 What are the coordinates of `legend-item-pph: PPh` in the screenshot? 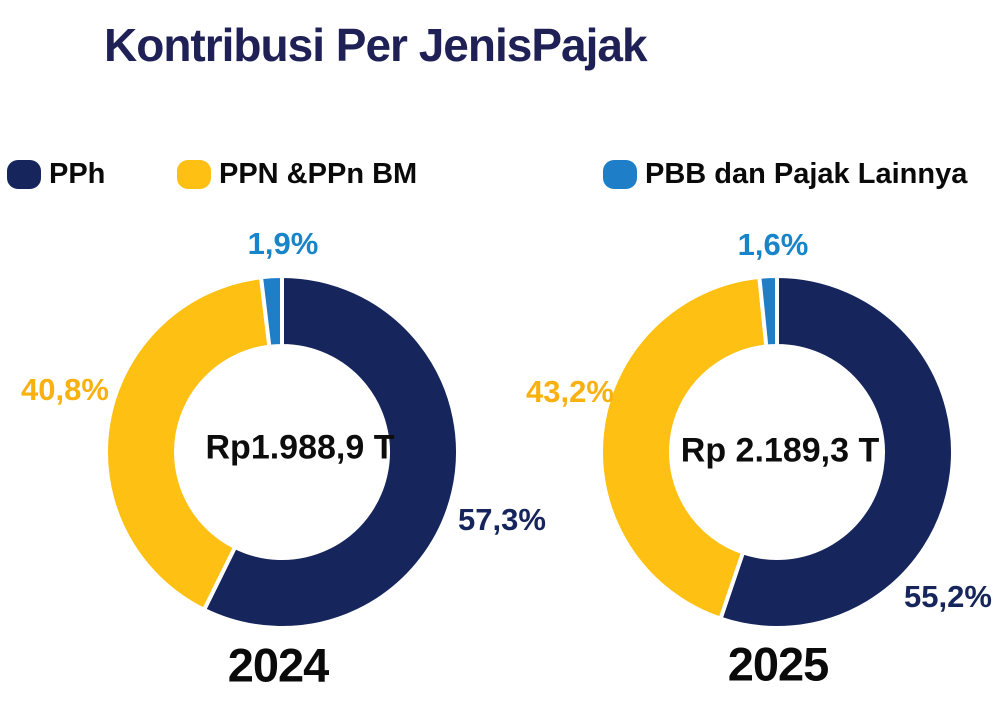 It's located at (56, 174).